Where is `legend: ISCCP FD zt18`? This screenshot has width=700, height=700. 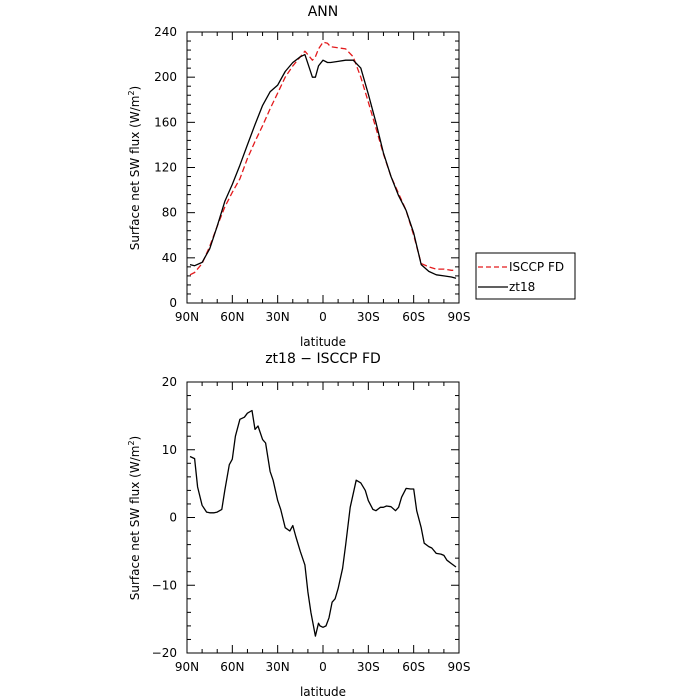 legend: ISCCP FD zt18 is located at coordinates (525, 276).